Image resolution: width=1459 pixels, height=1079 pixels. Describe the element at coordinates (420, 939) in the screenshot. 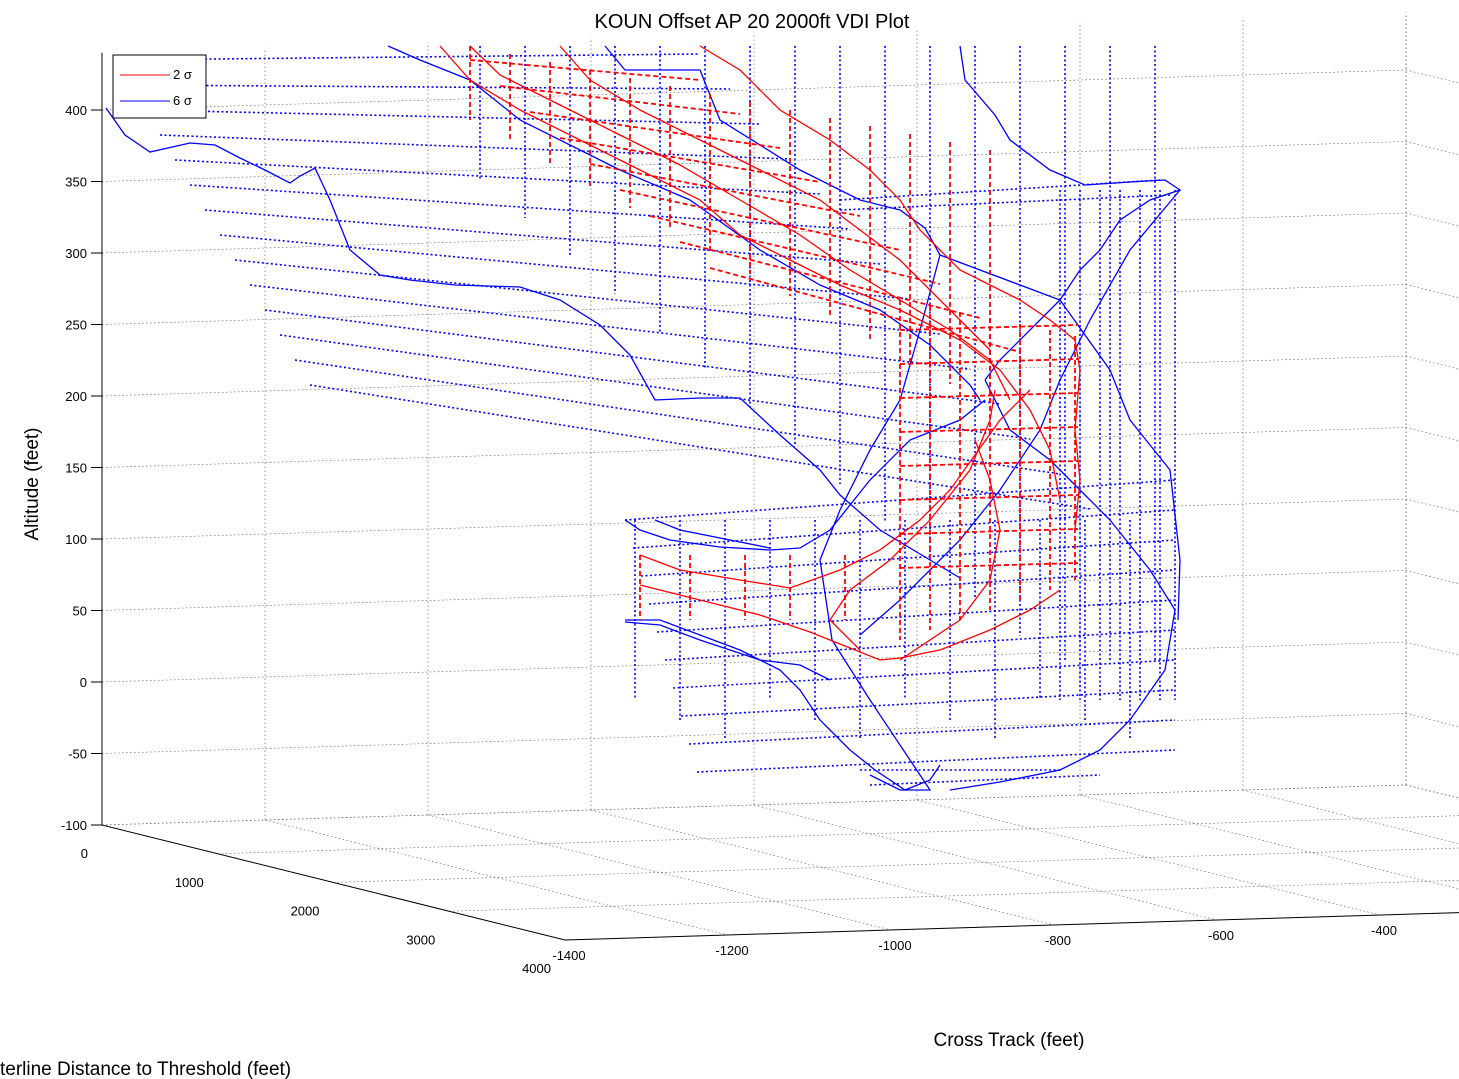

I see `distance-tick-label: 3000` at that location.